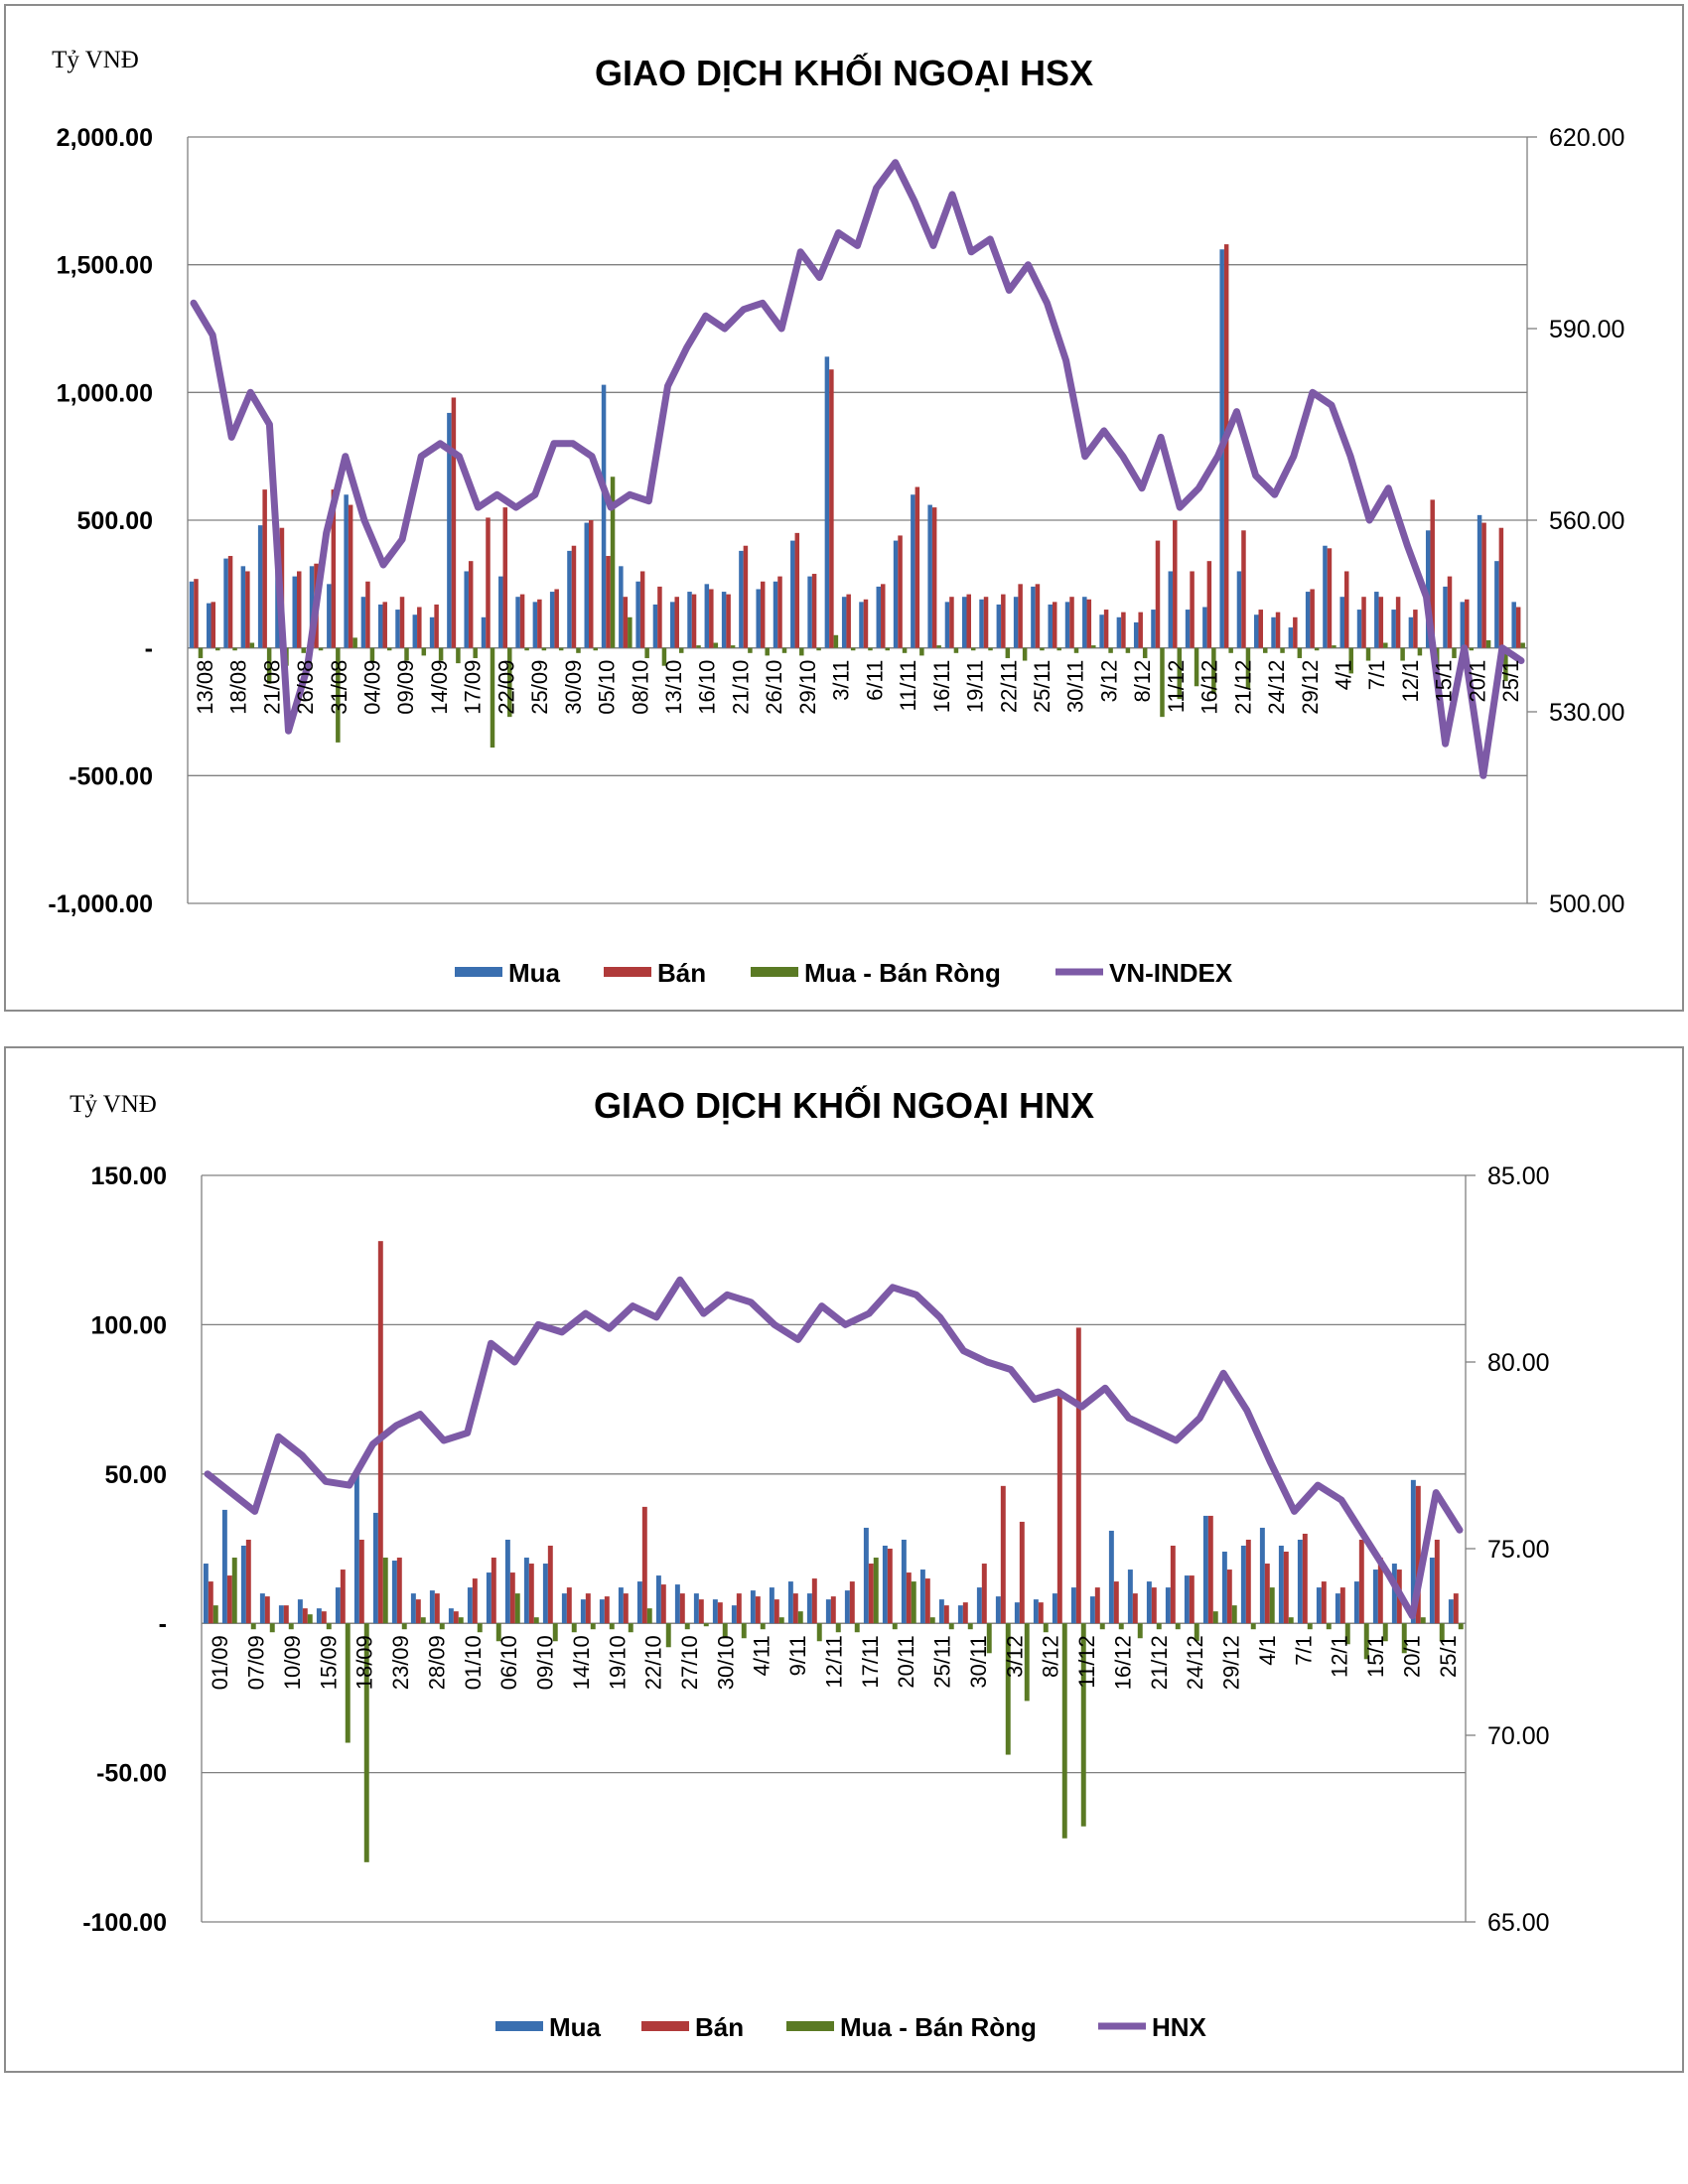  Describe the element at coordinates (115, 521) in the screenshot. I see `hsx-y-tick: 500.00` at that location.